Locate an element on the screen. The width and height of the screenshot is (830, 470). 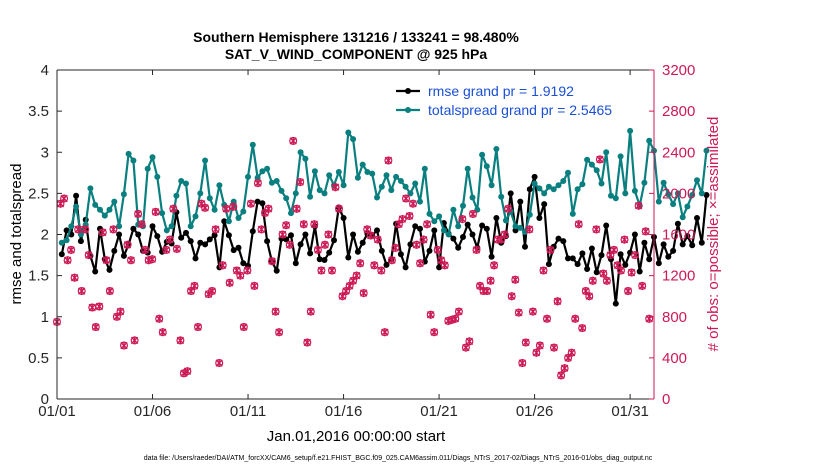
y2-tick-label: 2400 is located at coordinates (678, 152).